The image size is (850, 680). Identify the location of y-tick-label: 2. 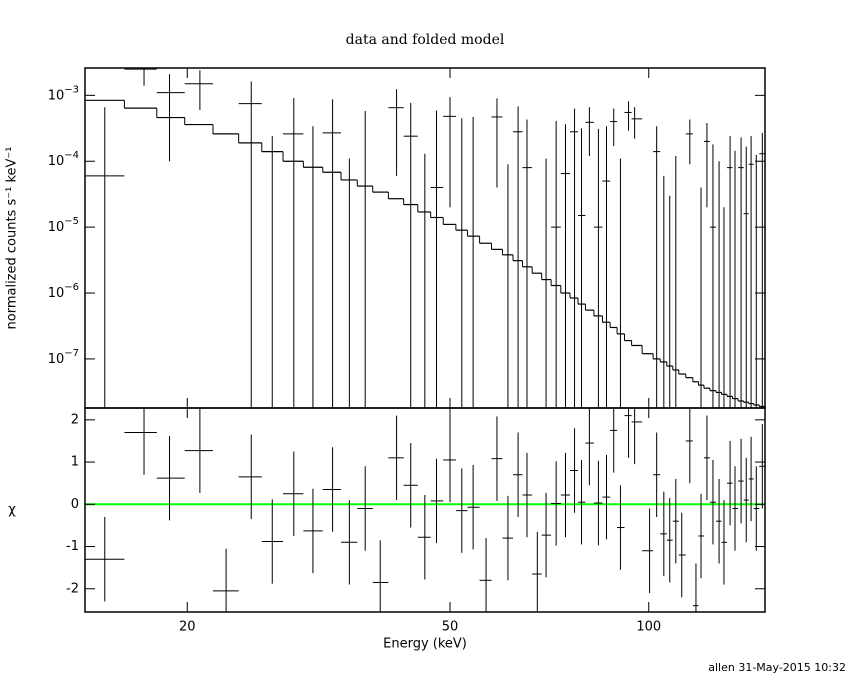
(75, 419).